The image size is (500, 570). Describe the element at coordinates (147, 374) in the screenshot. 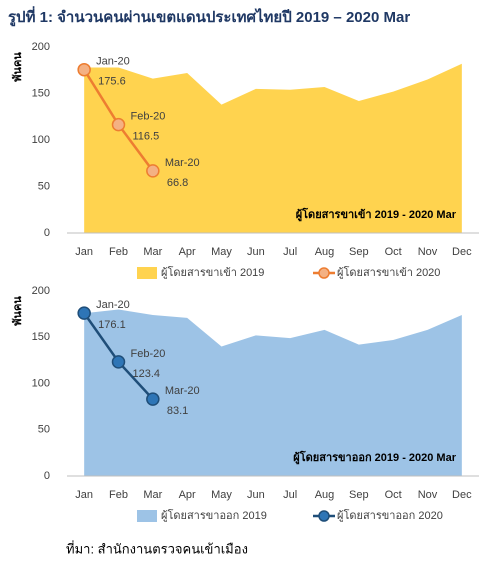

I see `value-label: 123.4` at that location.